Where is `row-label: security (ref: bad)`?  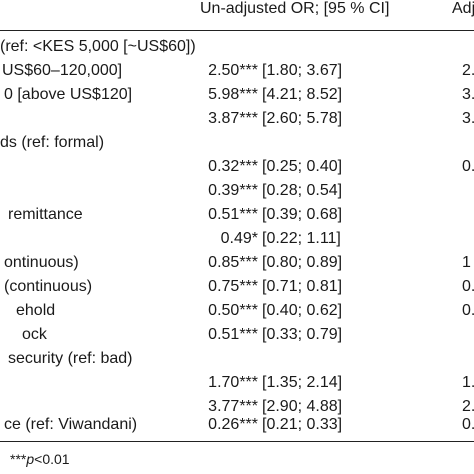 row-label: security (ref: bad) is located at coordinates (70, 359).